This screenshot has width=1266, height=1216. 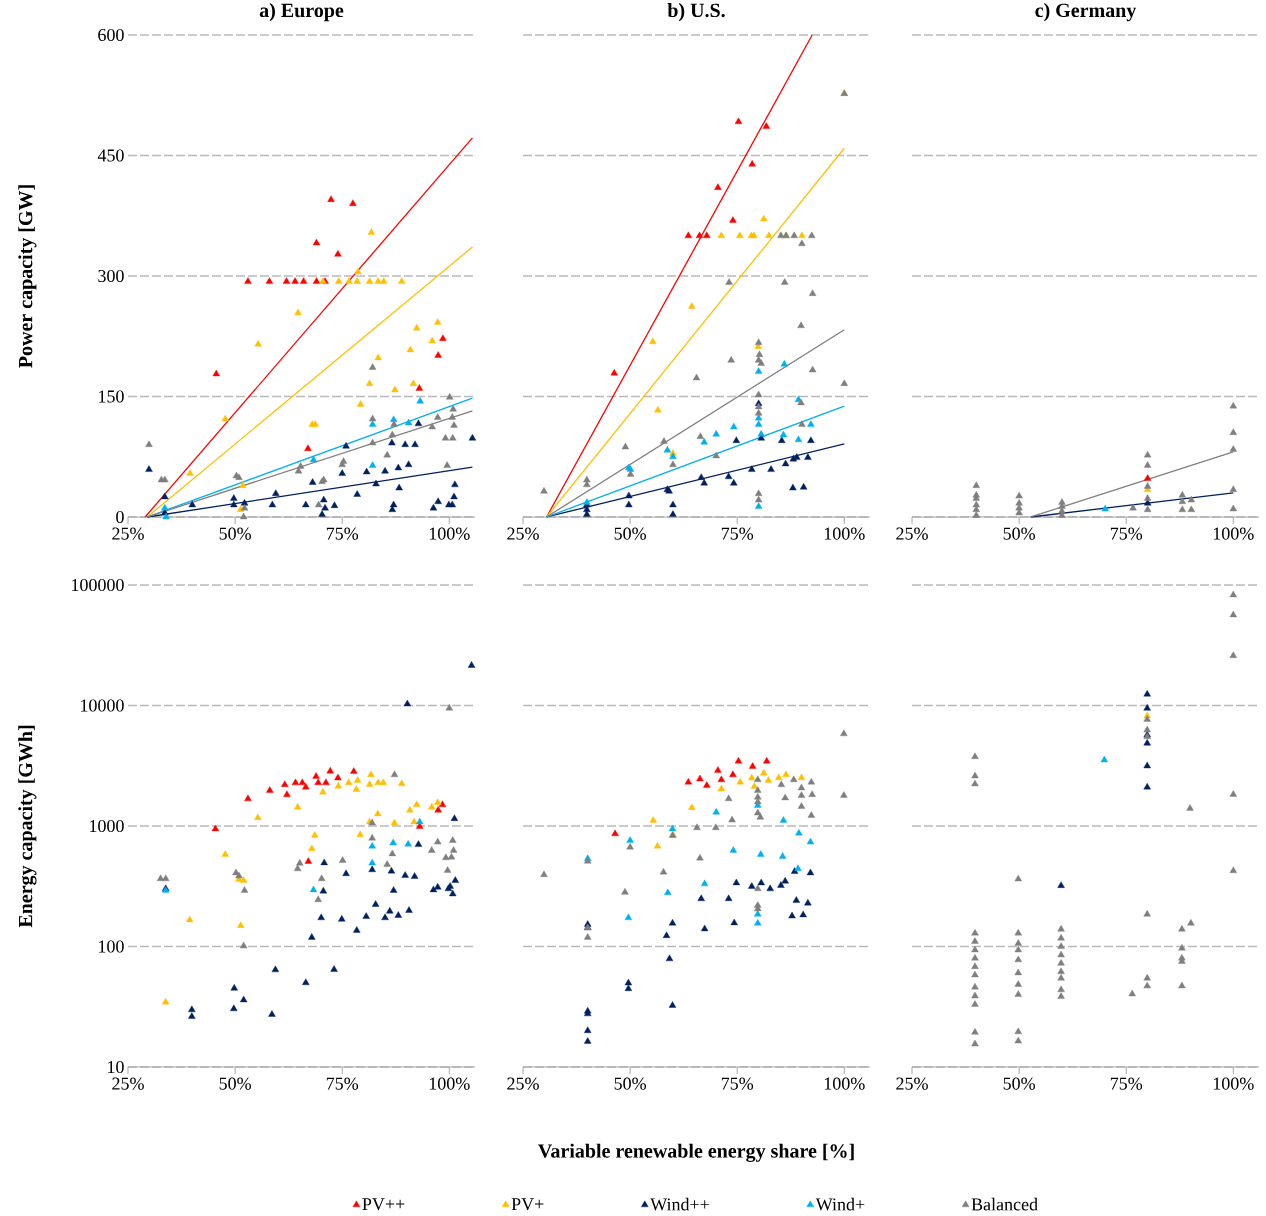 I want to click on chart-title: a) Europe, so click(x=301, y=12).